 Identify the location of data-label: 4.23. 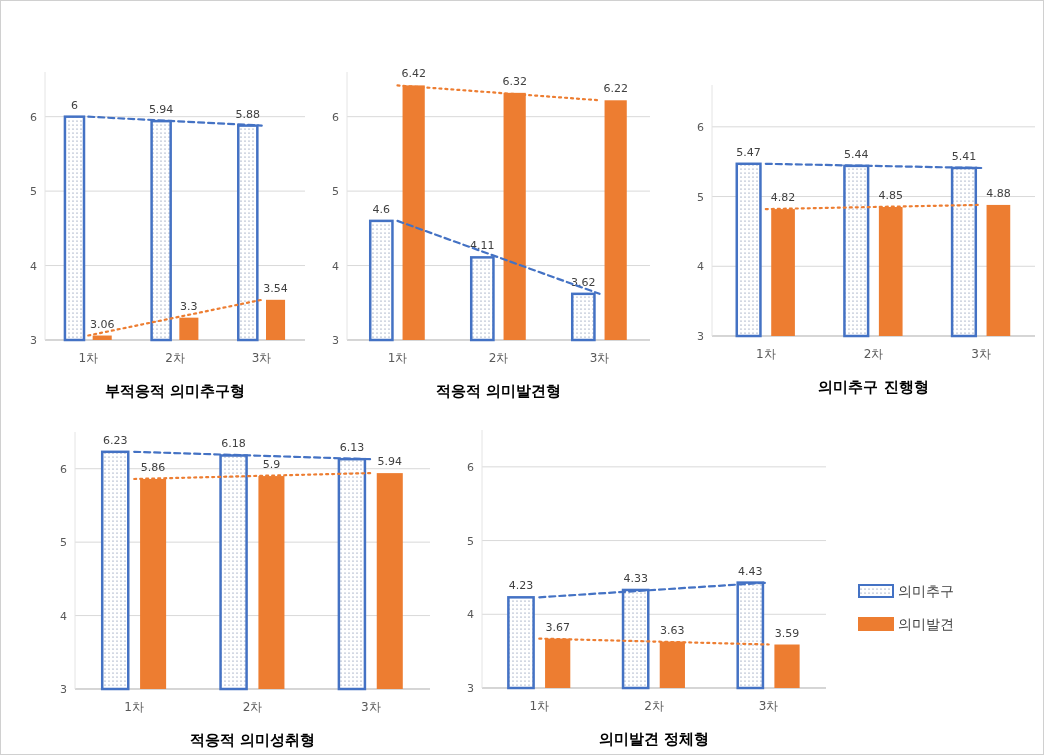
(521, 586).